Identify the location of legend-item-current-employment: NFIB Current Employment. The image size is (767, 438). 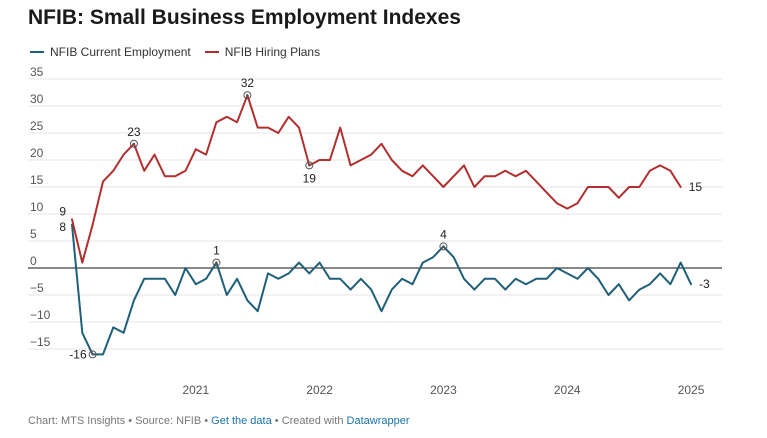
(110, 52).